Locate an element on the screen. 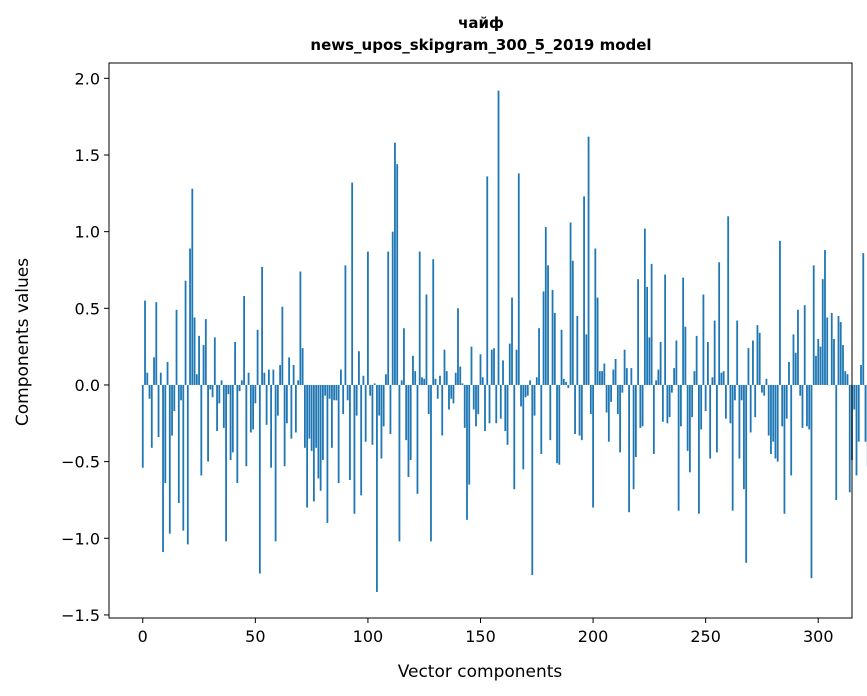 The width and height of the screenshot is (867, 696). y-tick-label: 0.0 is located at coordinates (87, 385).